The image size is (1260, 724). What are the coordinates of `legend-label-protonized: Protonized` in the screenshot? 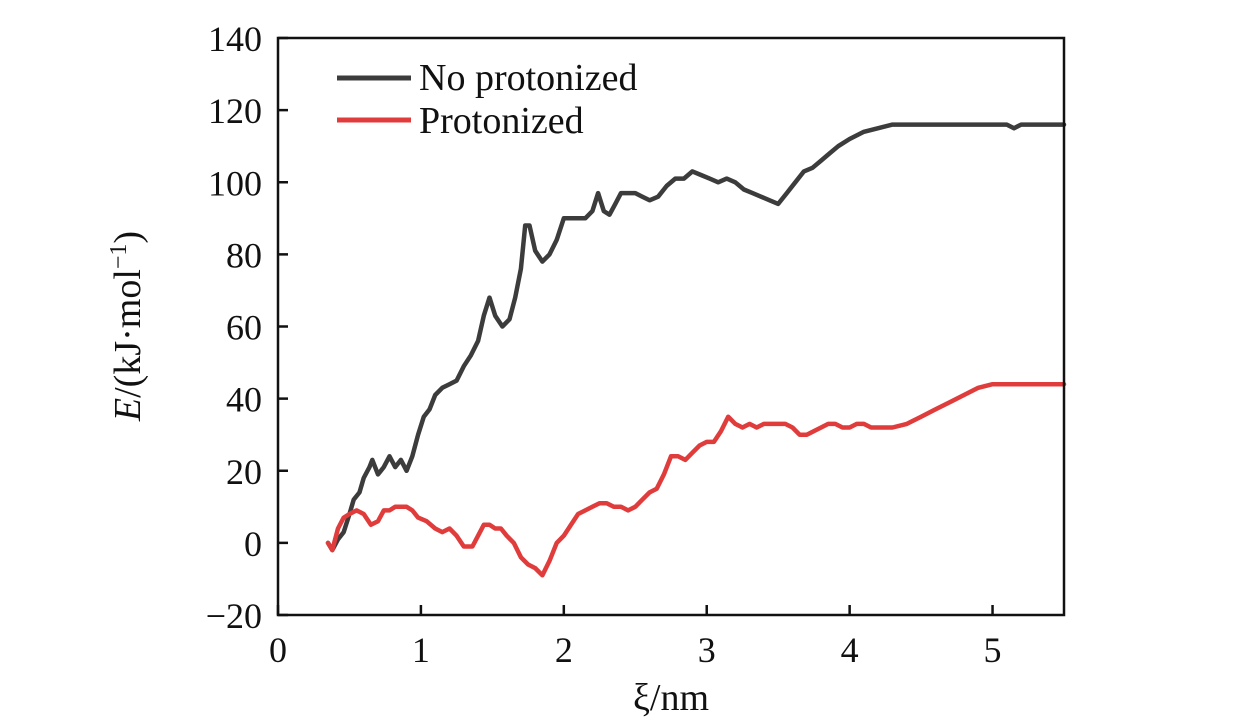 It's located at (501, 121).